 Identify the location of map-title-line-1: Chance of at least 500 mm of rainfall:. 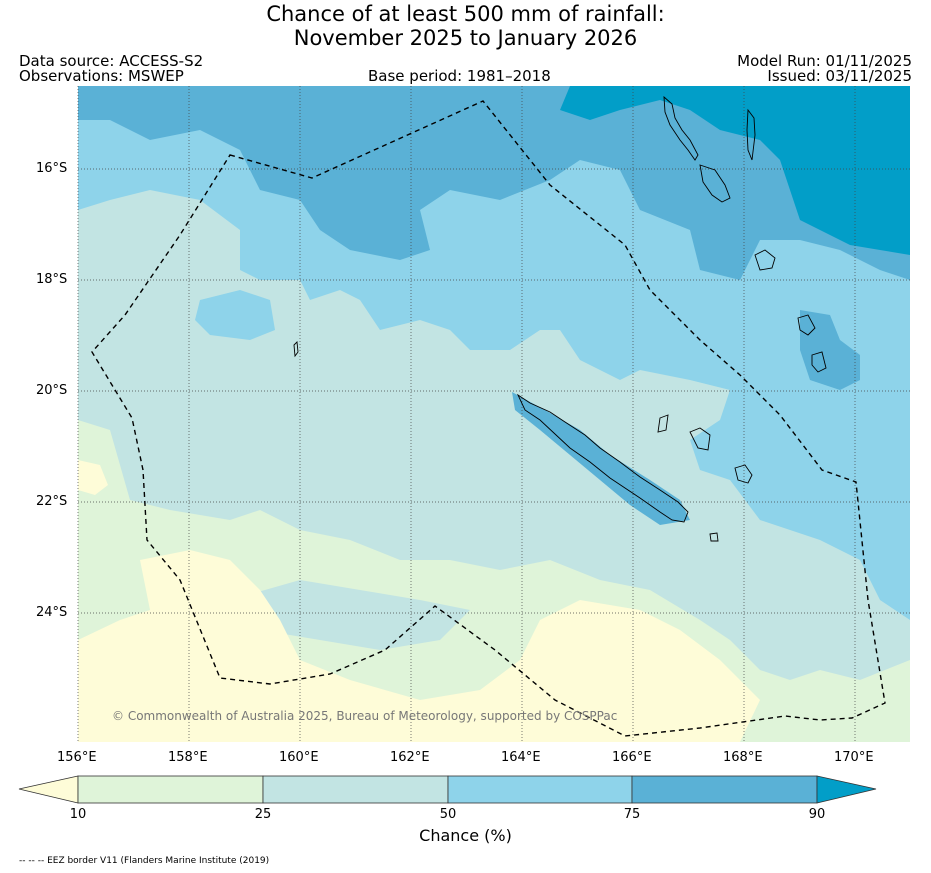
(465, 14).